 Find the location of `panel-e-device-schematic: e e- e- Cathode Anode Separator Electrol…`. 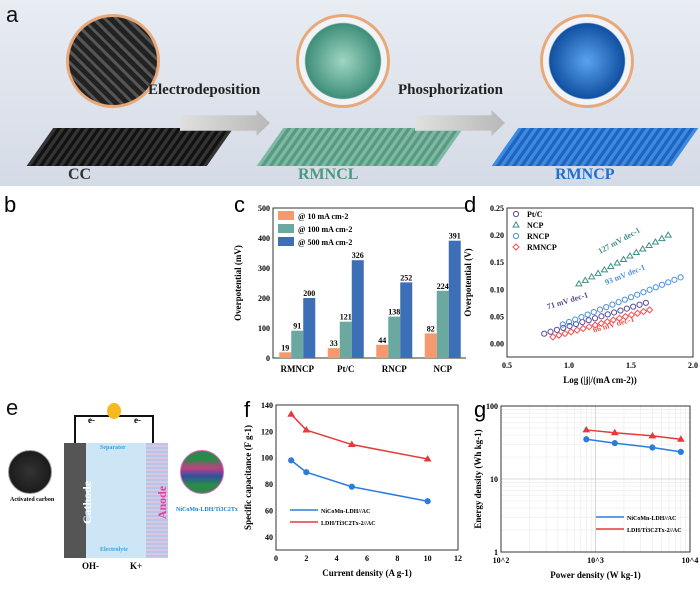

panel-e-device-schematic: e e- e- Cathode Anode Separator Electrol… is located at coordinates (120, 489).